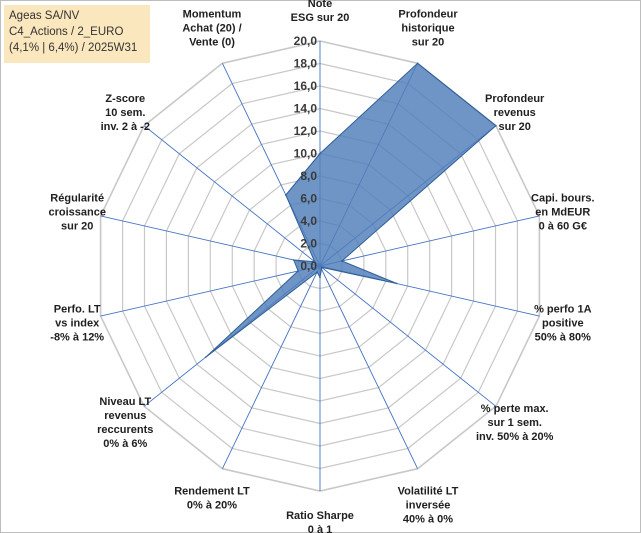  Describe the element at coordinates (308, 199) in the screenshot. I see `tick-label: 6,0` at that location.